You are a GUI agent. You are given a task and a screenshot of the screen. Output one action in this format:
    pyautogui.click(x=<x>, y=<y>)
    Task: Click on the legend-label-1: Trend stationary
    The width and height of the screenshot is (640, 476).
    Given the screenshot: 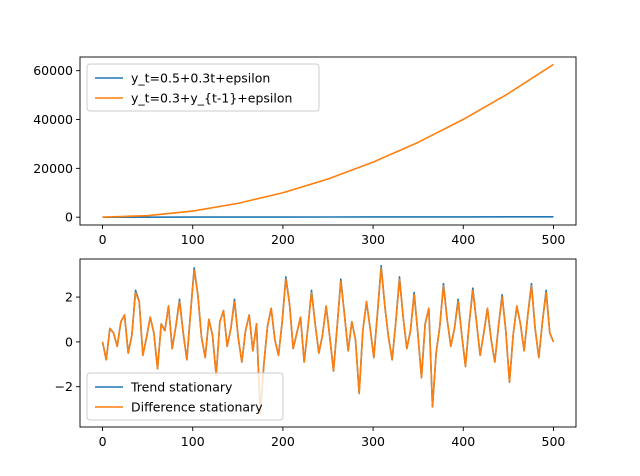 What is the action you would take?
    pyautogui.click(x=181, y=387)
    